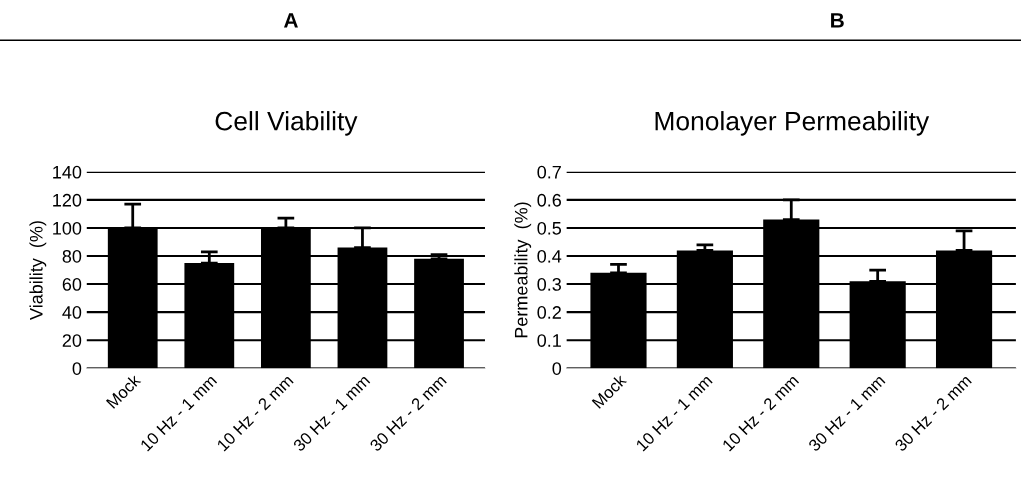 The image size is (1021, 491). I want to click on y-tick-label: 0.5, so click(549, 228).